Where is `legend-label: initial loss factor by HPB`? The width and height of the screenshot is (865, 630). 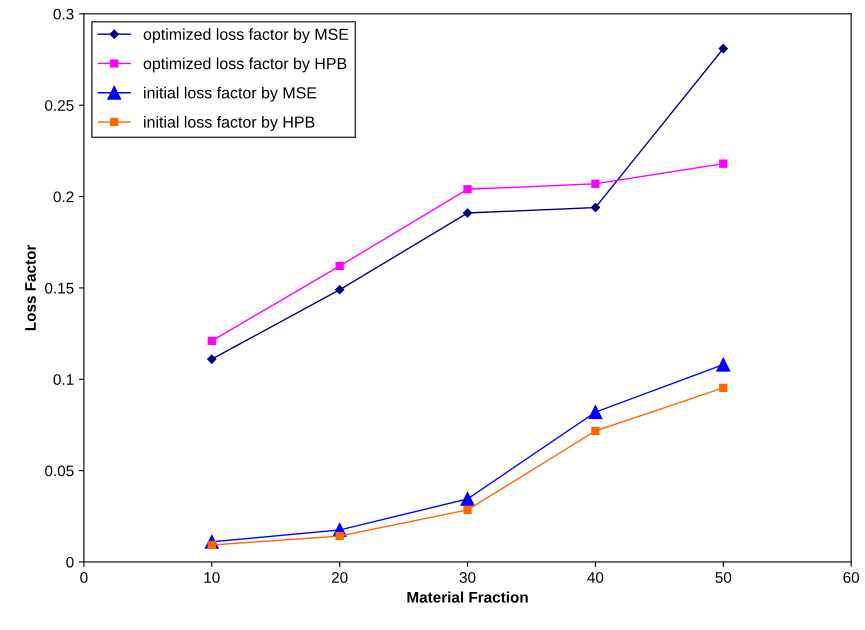
legend-label: initial loss factor by HPB is located at coordinates (229, 123).